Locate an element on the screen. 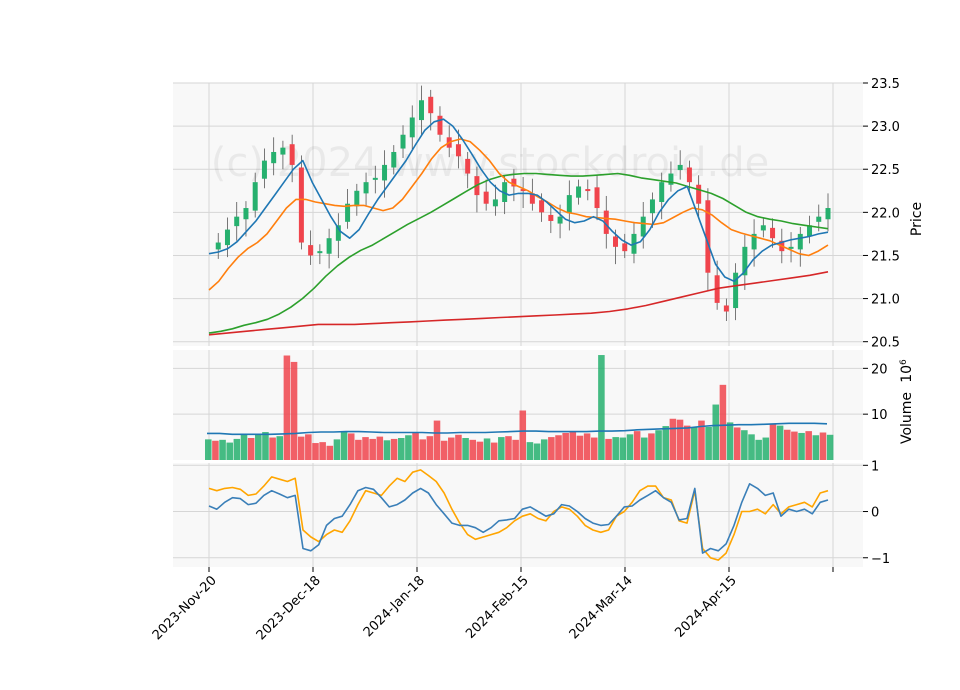 The height and width of the screenshot is (690, 960). x-tick-label: 2024-Jan-18 is located at coordinates (394, 606).